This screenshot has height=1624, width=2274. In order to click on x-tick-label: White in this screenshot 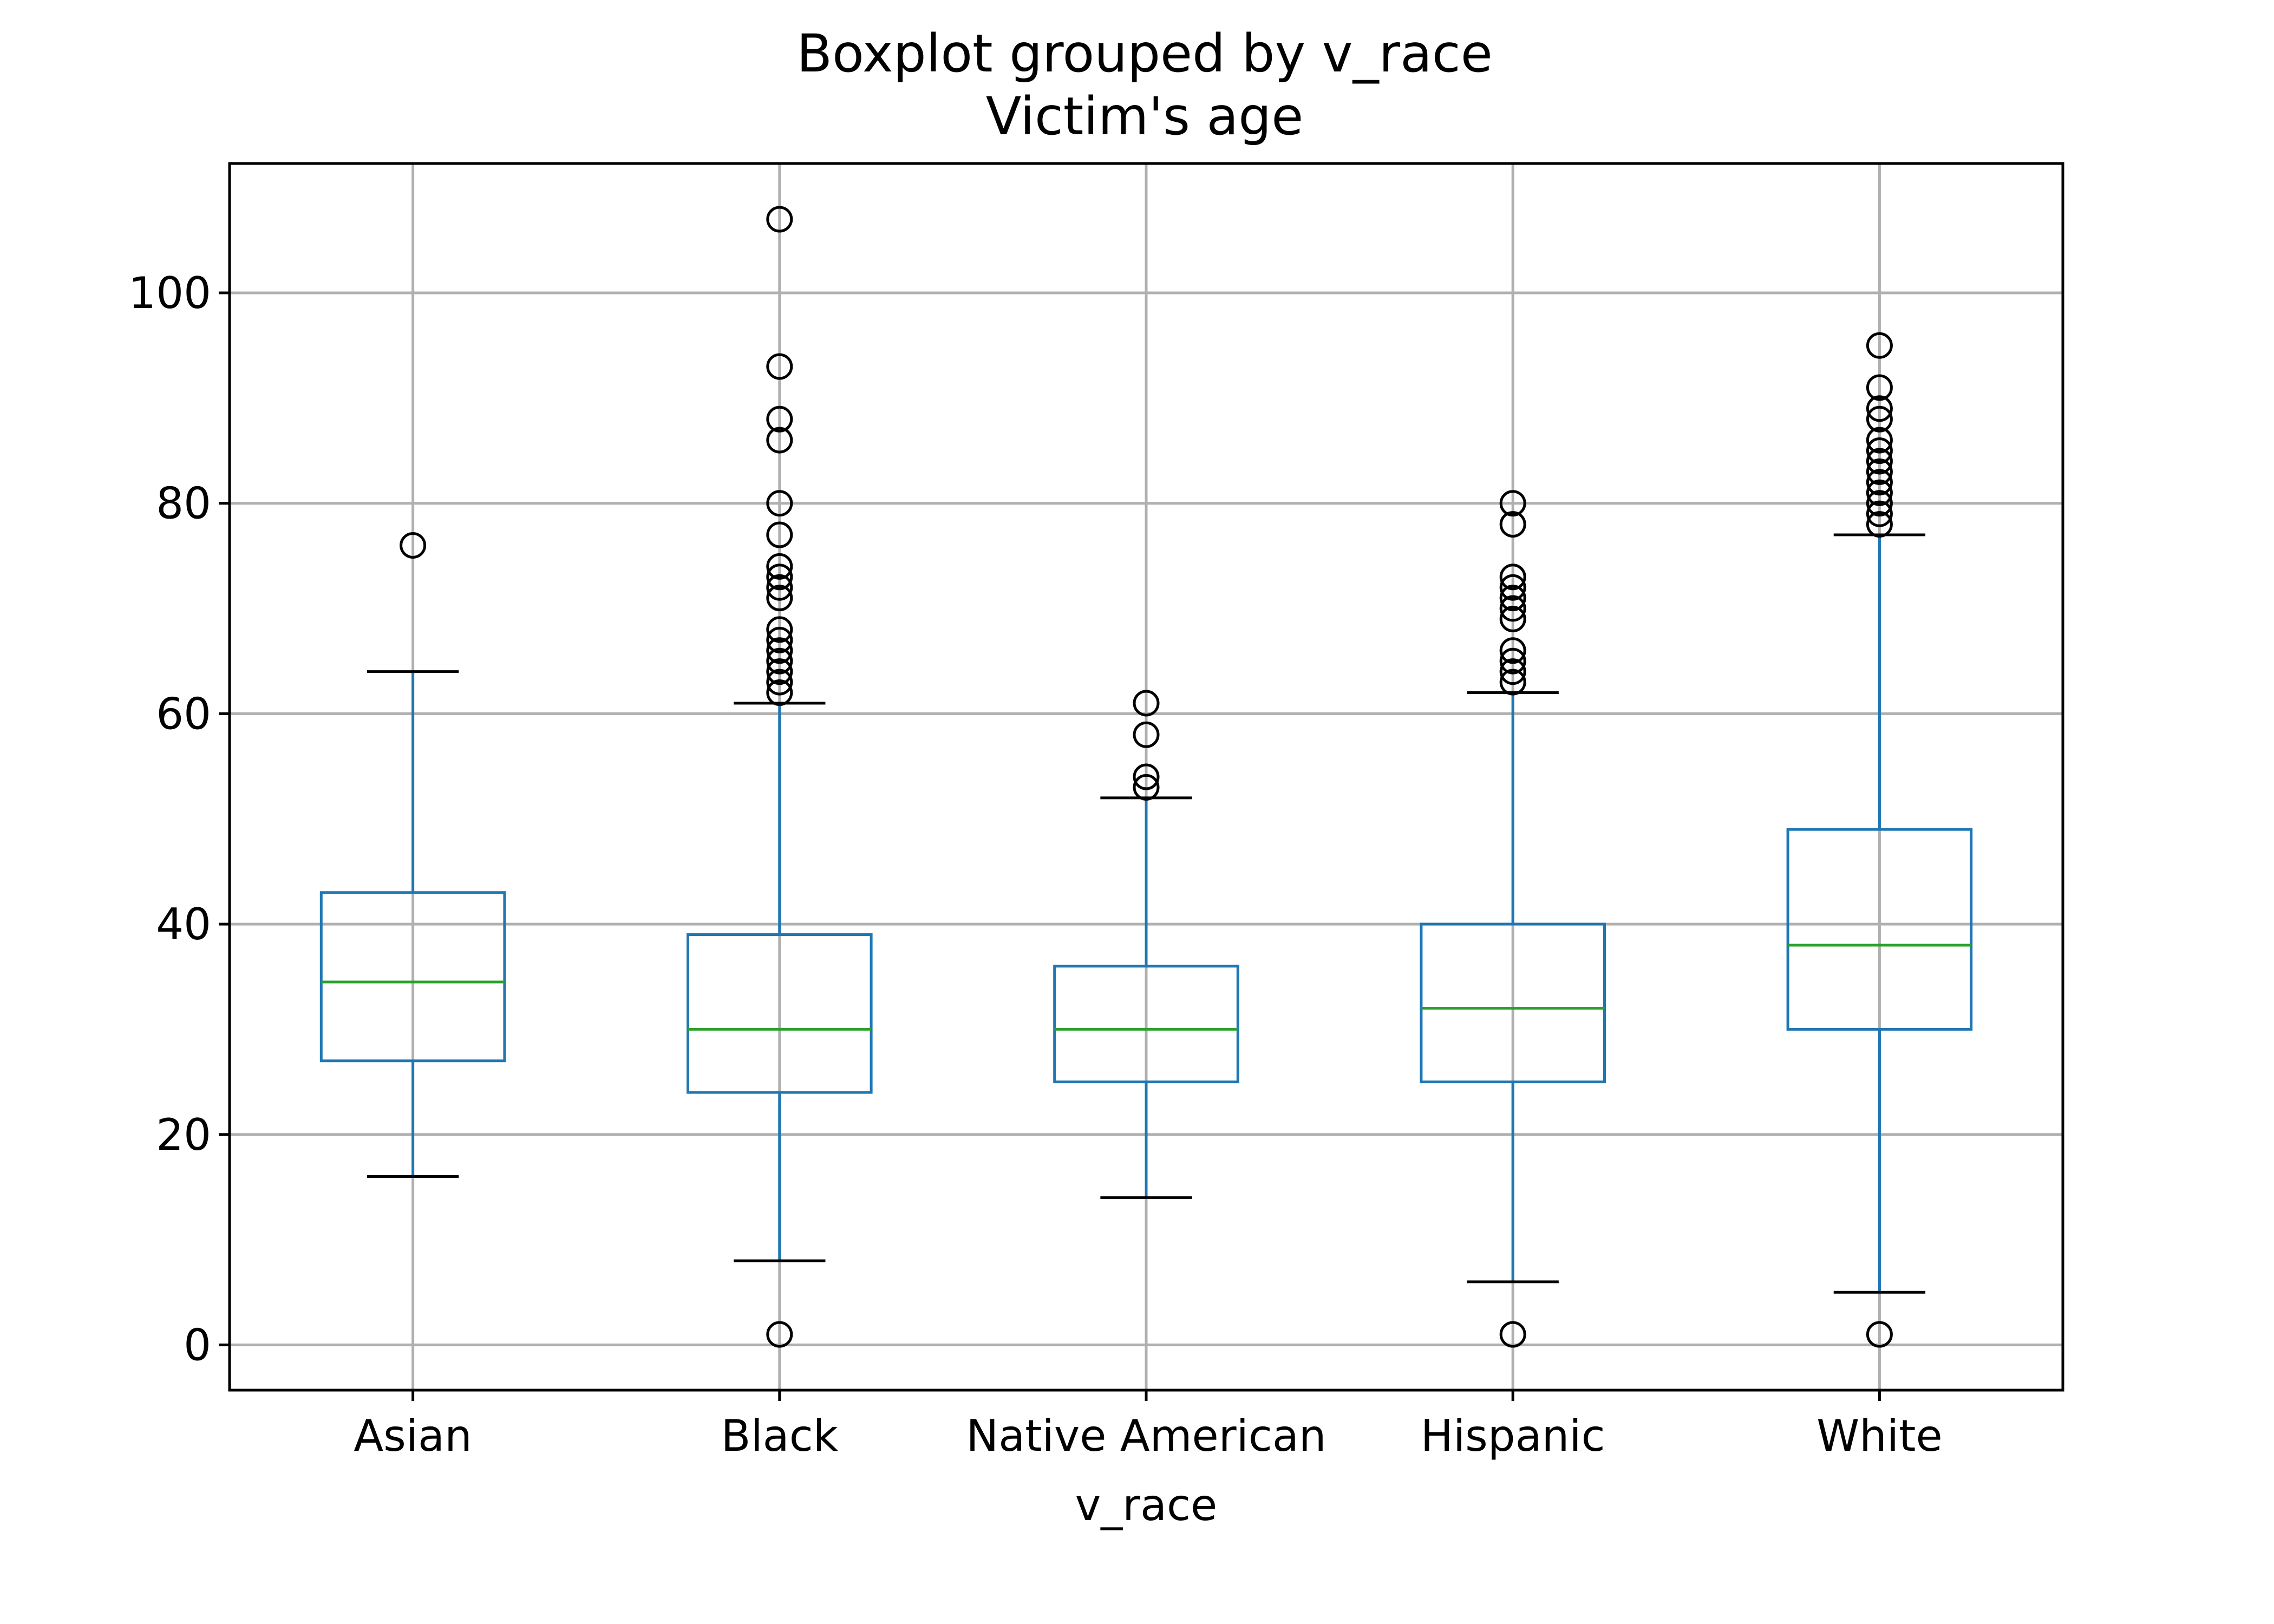, I will do `click(1880, 1436)`.